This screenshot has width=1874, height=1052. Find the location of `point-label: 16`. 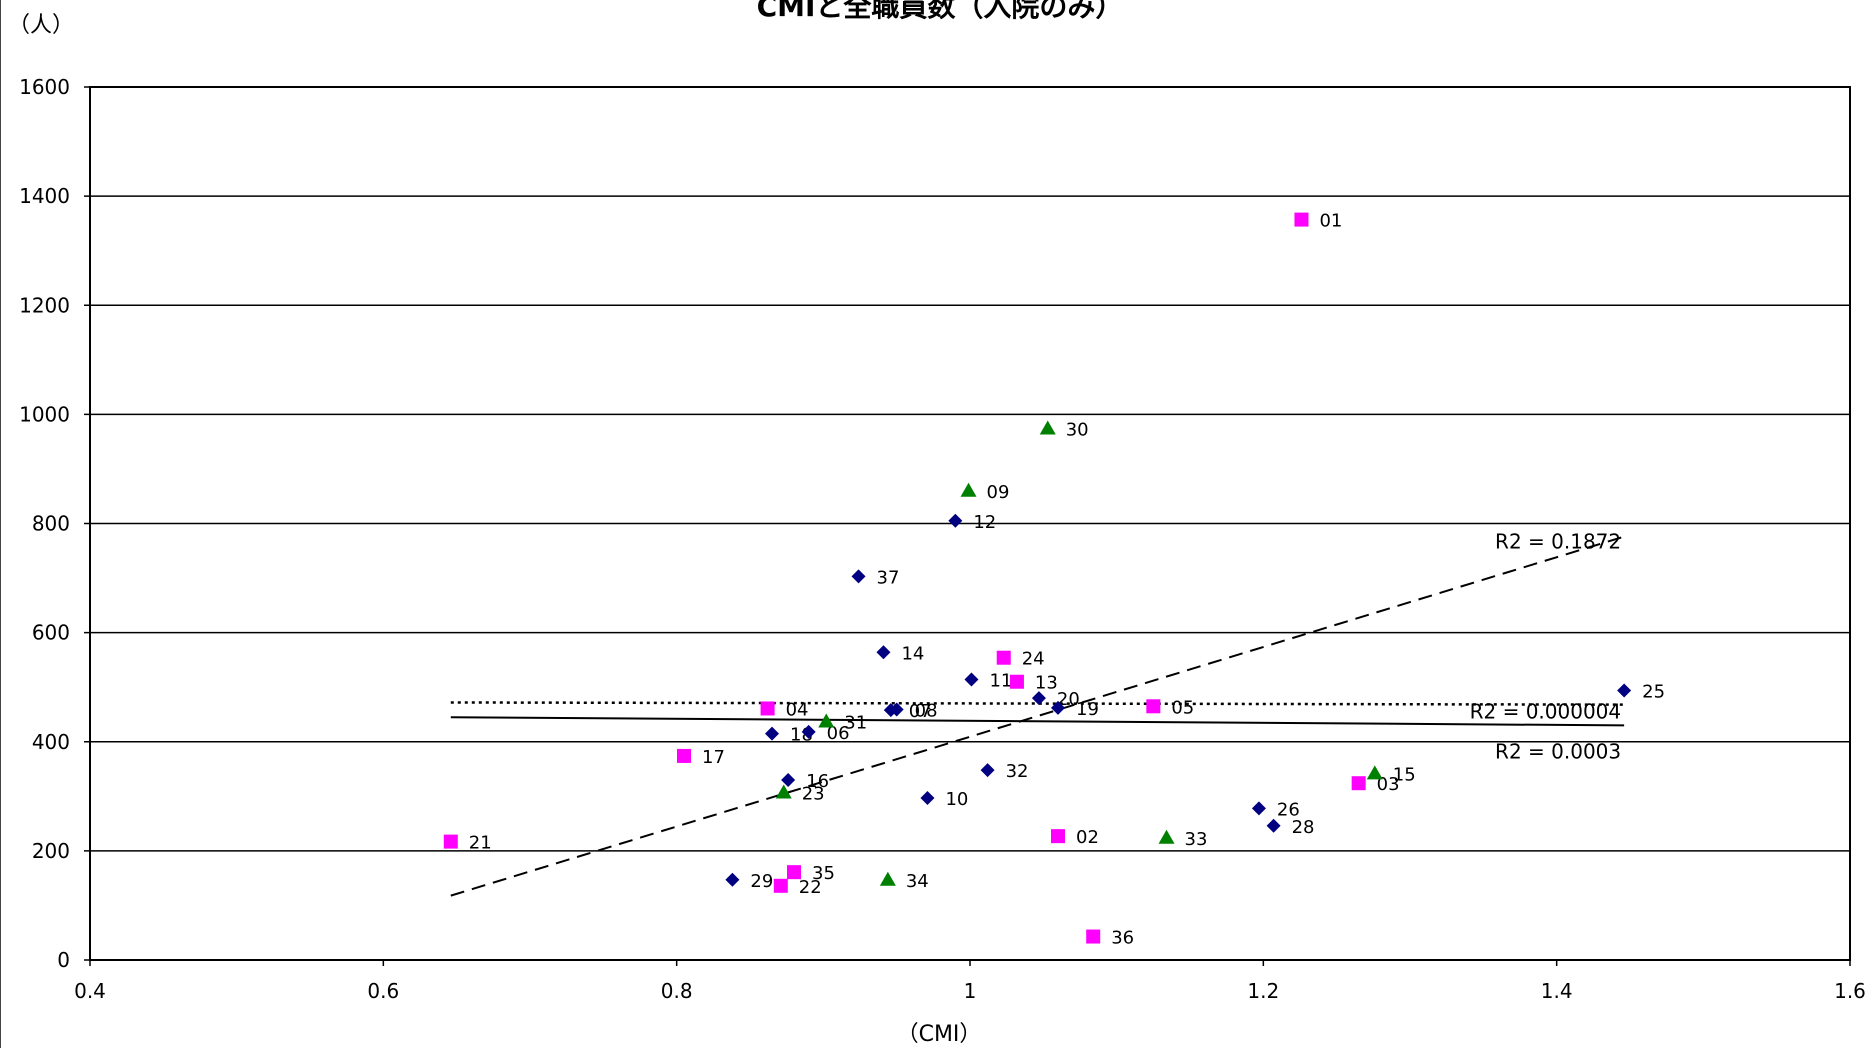

point-label: 16 is located at coordinates (817, 781).